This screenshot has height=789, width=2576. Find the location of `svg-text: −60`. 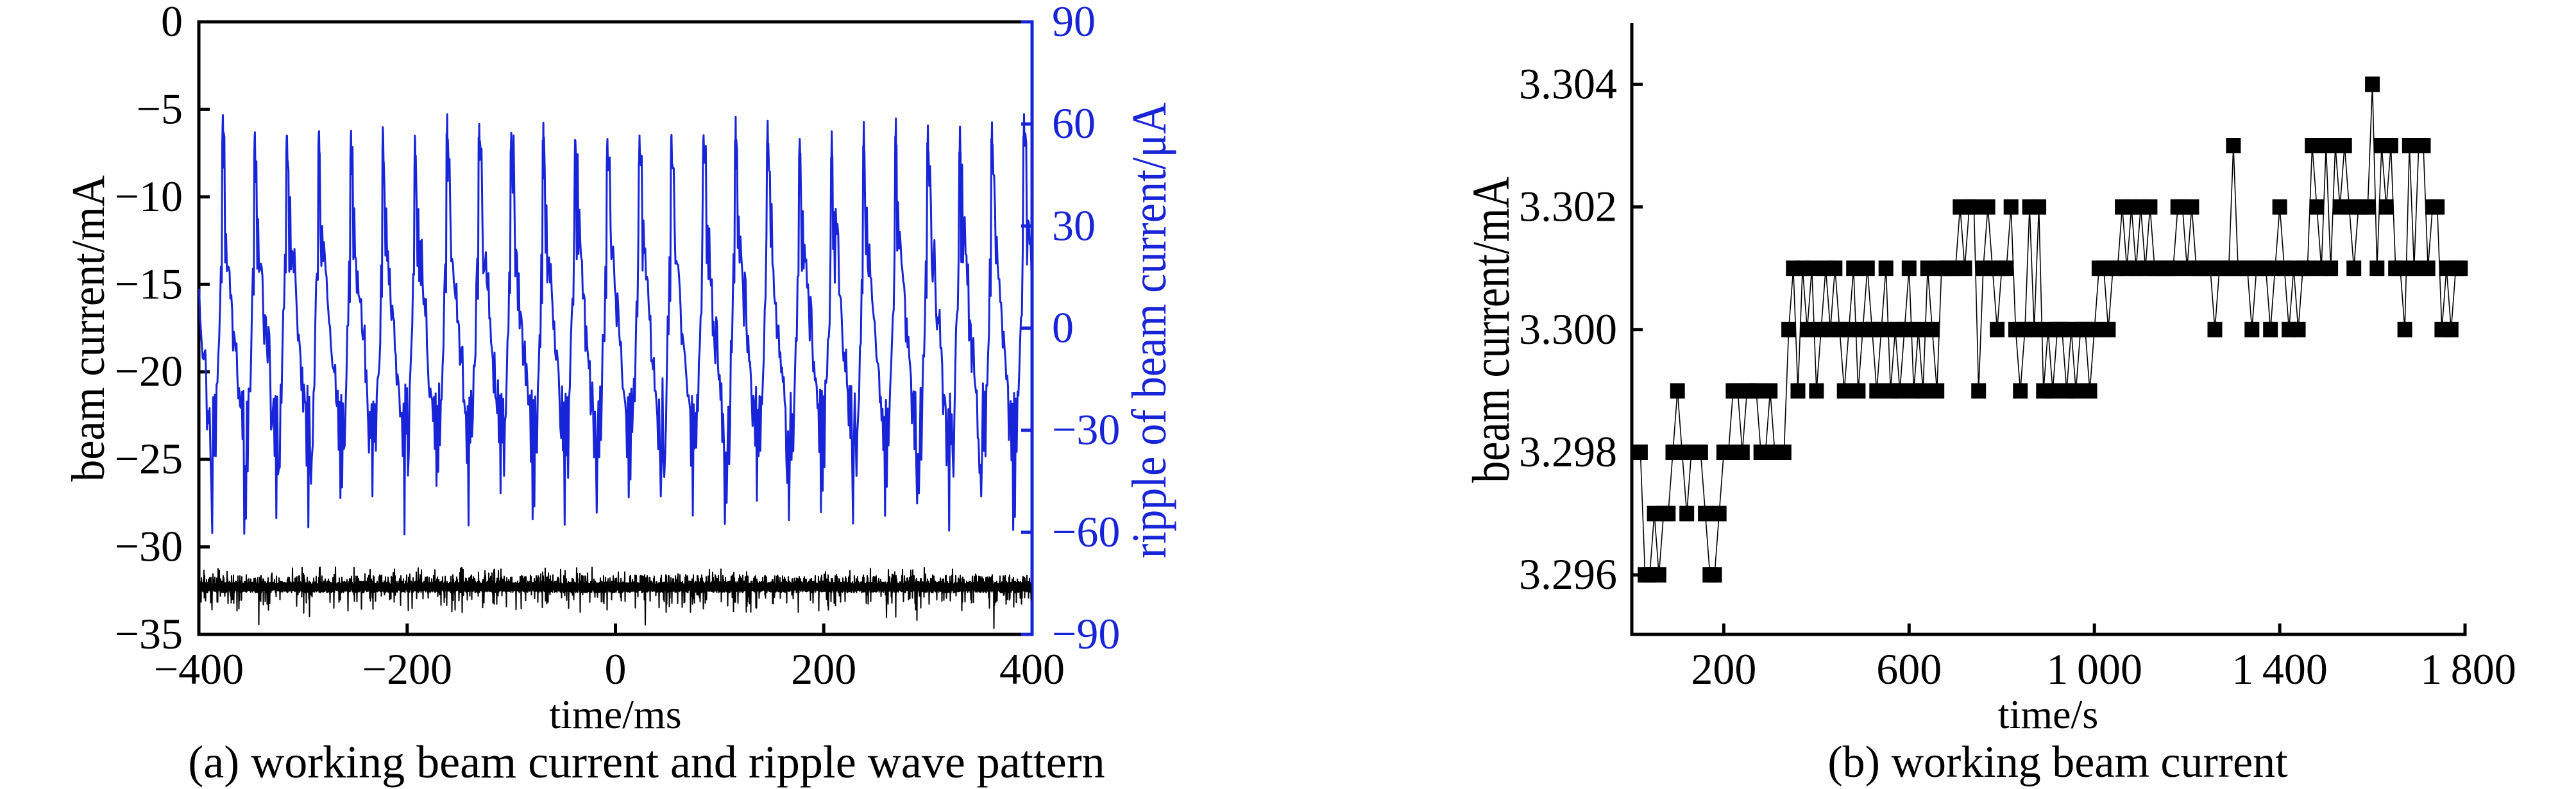

svg-text: −60 is located at coordinates (1086, 531).